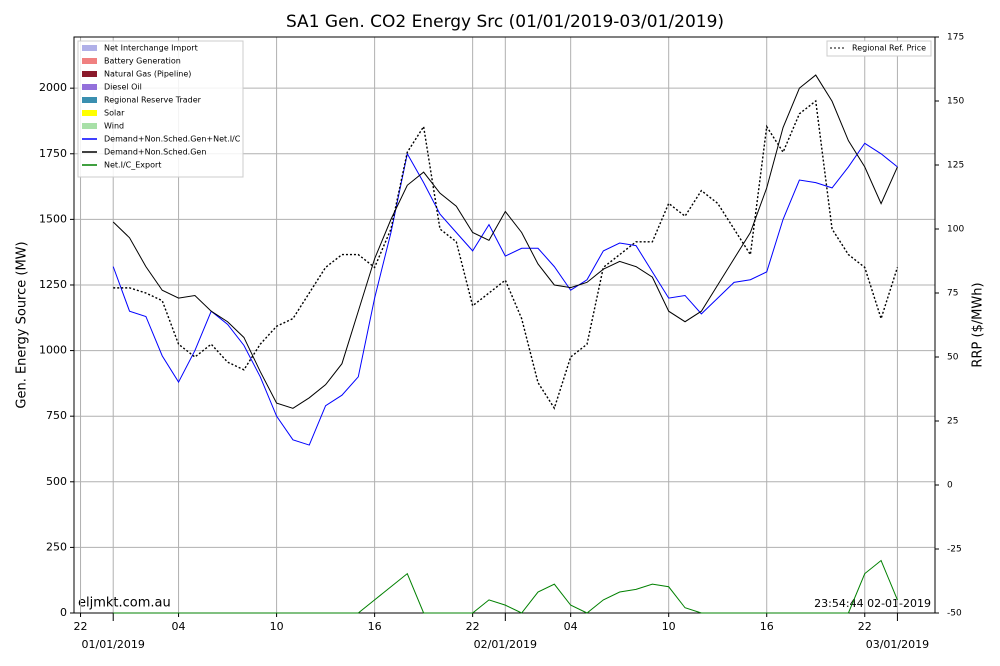 The height and width of the screenshot is (666, 1000). I want to click on legend-label: Net.I/C_Export, so click(132, 165).